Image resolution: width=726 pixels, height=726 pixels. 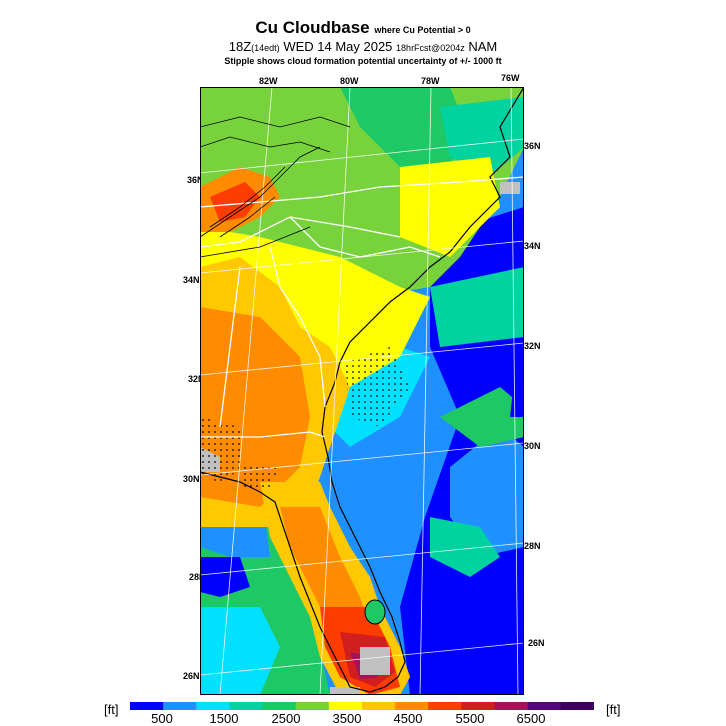 What do you see at coordinates (225, 577) in the screenshot?
I see `gulf-deep-blue-region` at bounding box center [225, 577].